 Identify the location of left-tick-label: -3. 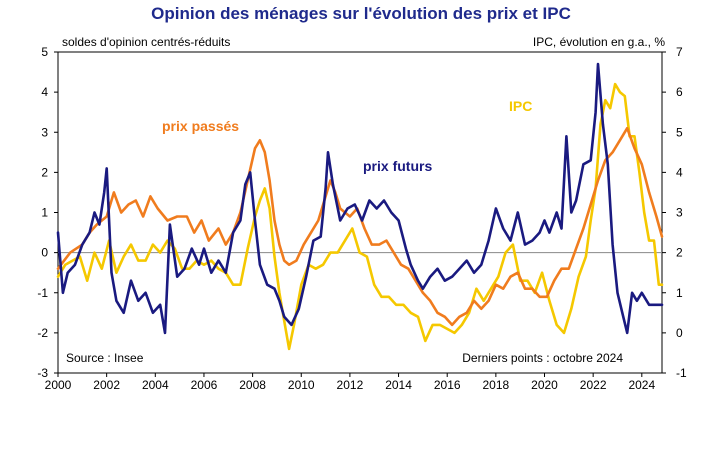
(42, 373).